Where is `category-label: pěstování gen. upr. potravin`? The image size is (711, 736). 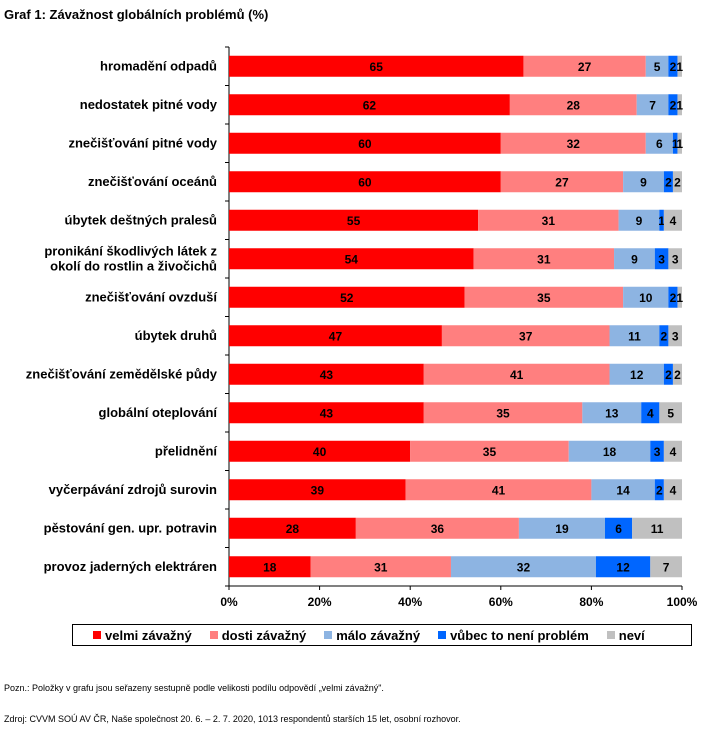 category-label: pěstování gen. upr. potravin is located at coordinates (130, 527).